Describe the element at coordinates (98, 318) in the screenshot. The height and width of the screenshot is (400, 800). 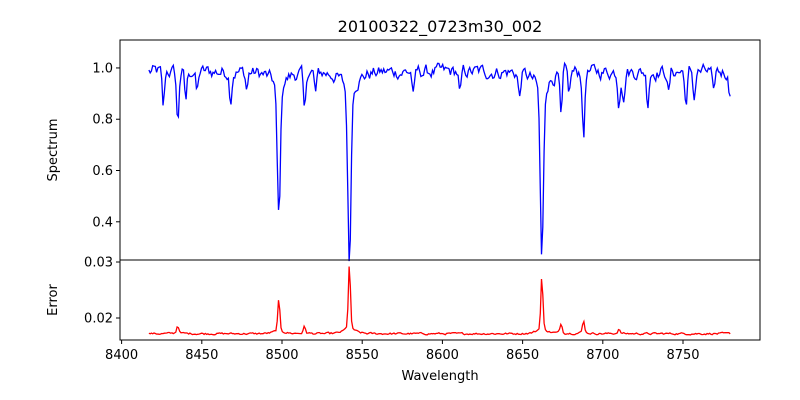
I see `y-tick-label: 0.02` at that location.